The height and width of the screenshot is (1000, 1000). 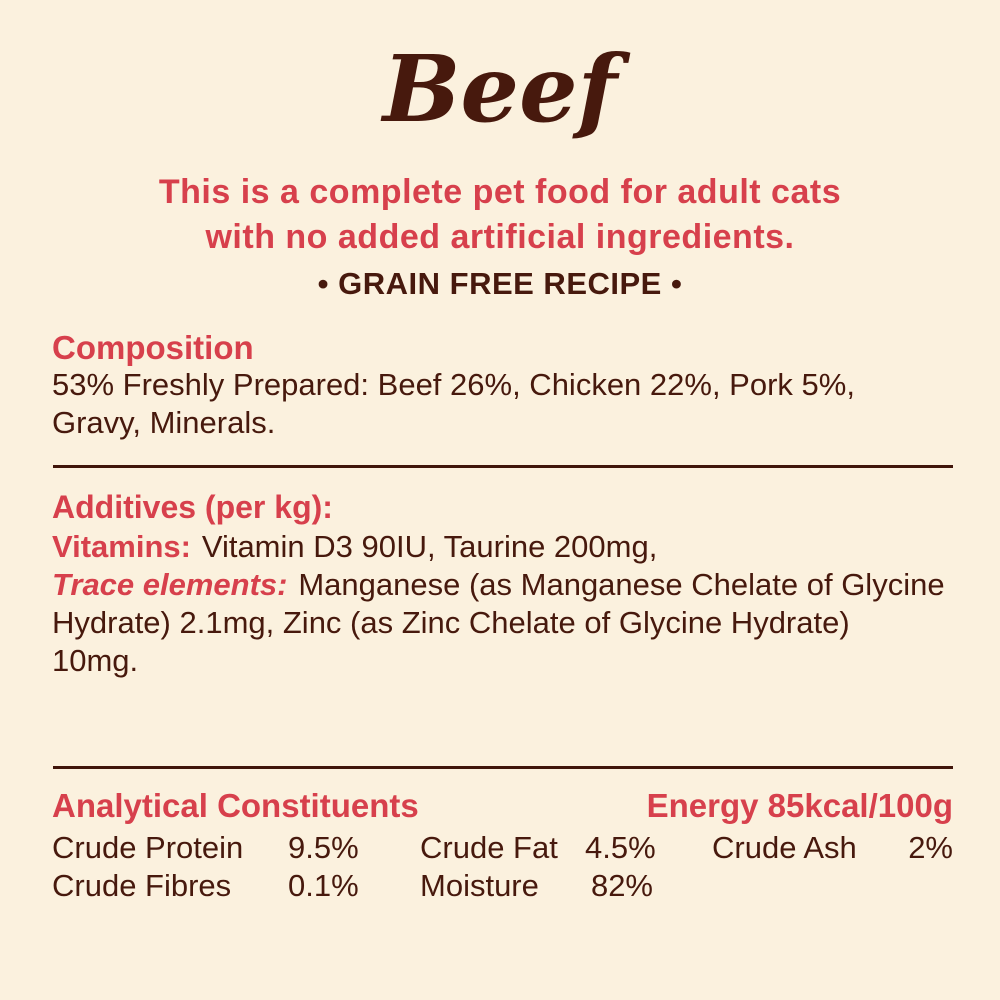 I want to click on analytical-heading: Analytical Constituents, so click(x=235, y=805).